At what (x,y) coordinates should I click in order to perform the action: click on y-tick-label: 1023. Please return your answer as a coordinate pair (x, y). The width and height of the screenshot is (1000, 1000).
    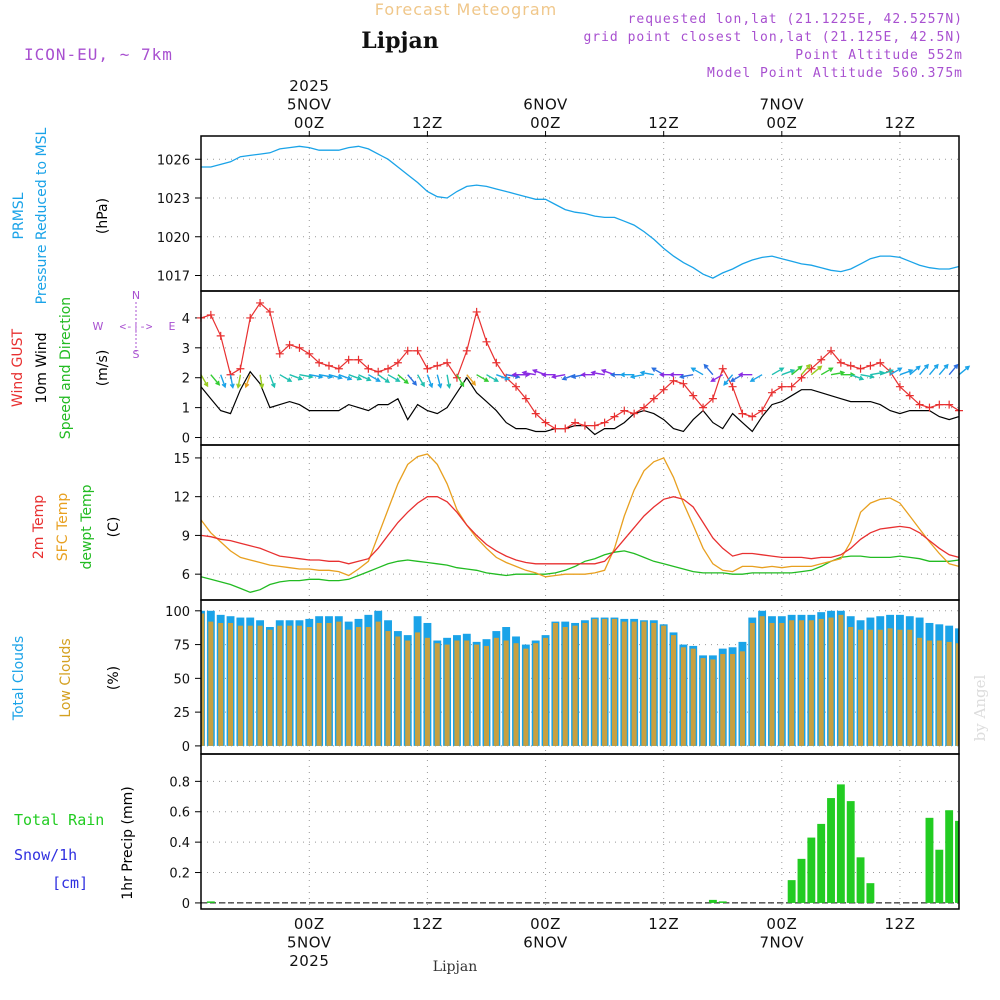
    Looking at the image, I should click on (173, 199).